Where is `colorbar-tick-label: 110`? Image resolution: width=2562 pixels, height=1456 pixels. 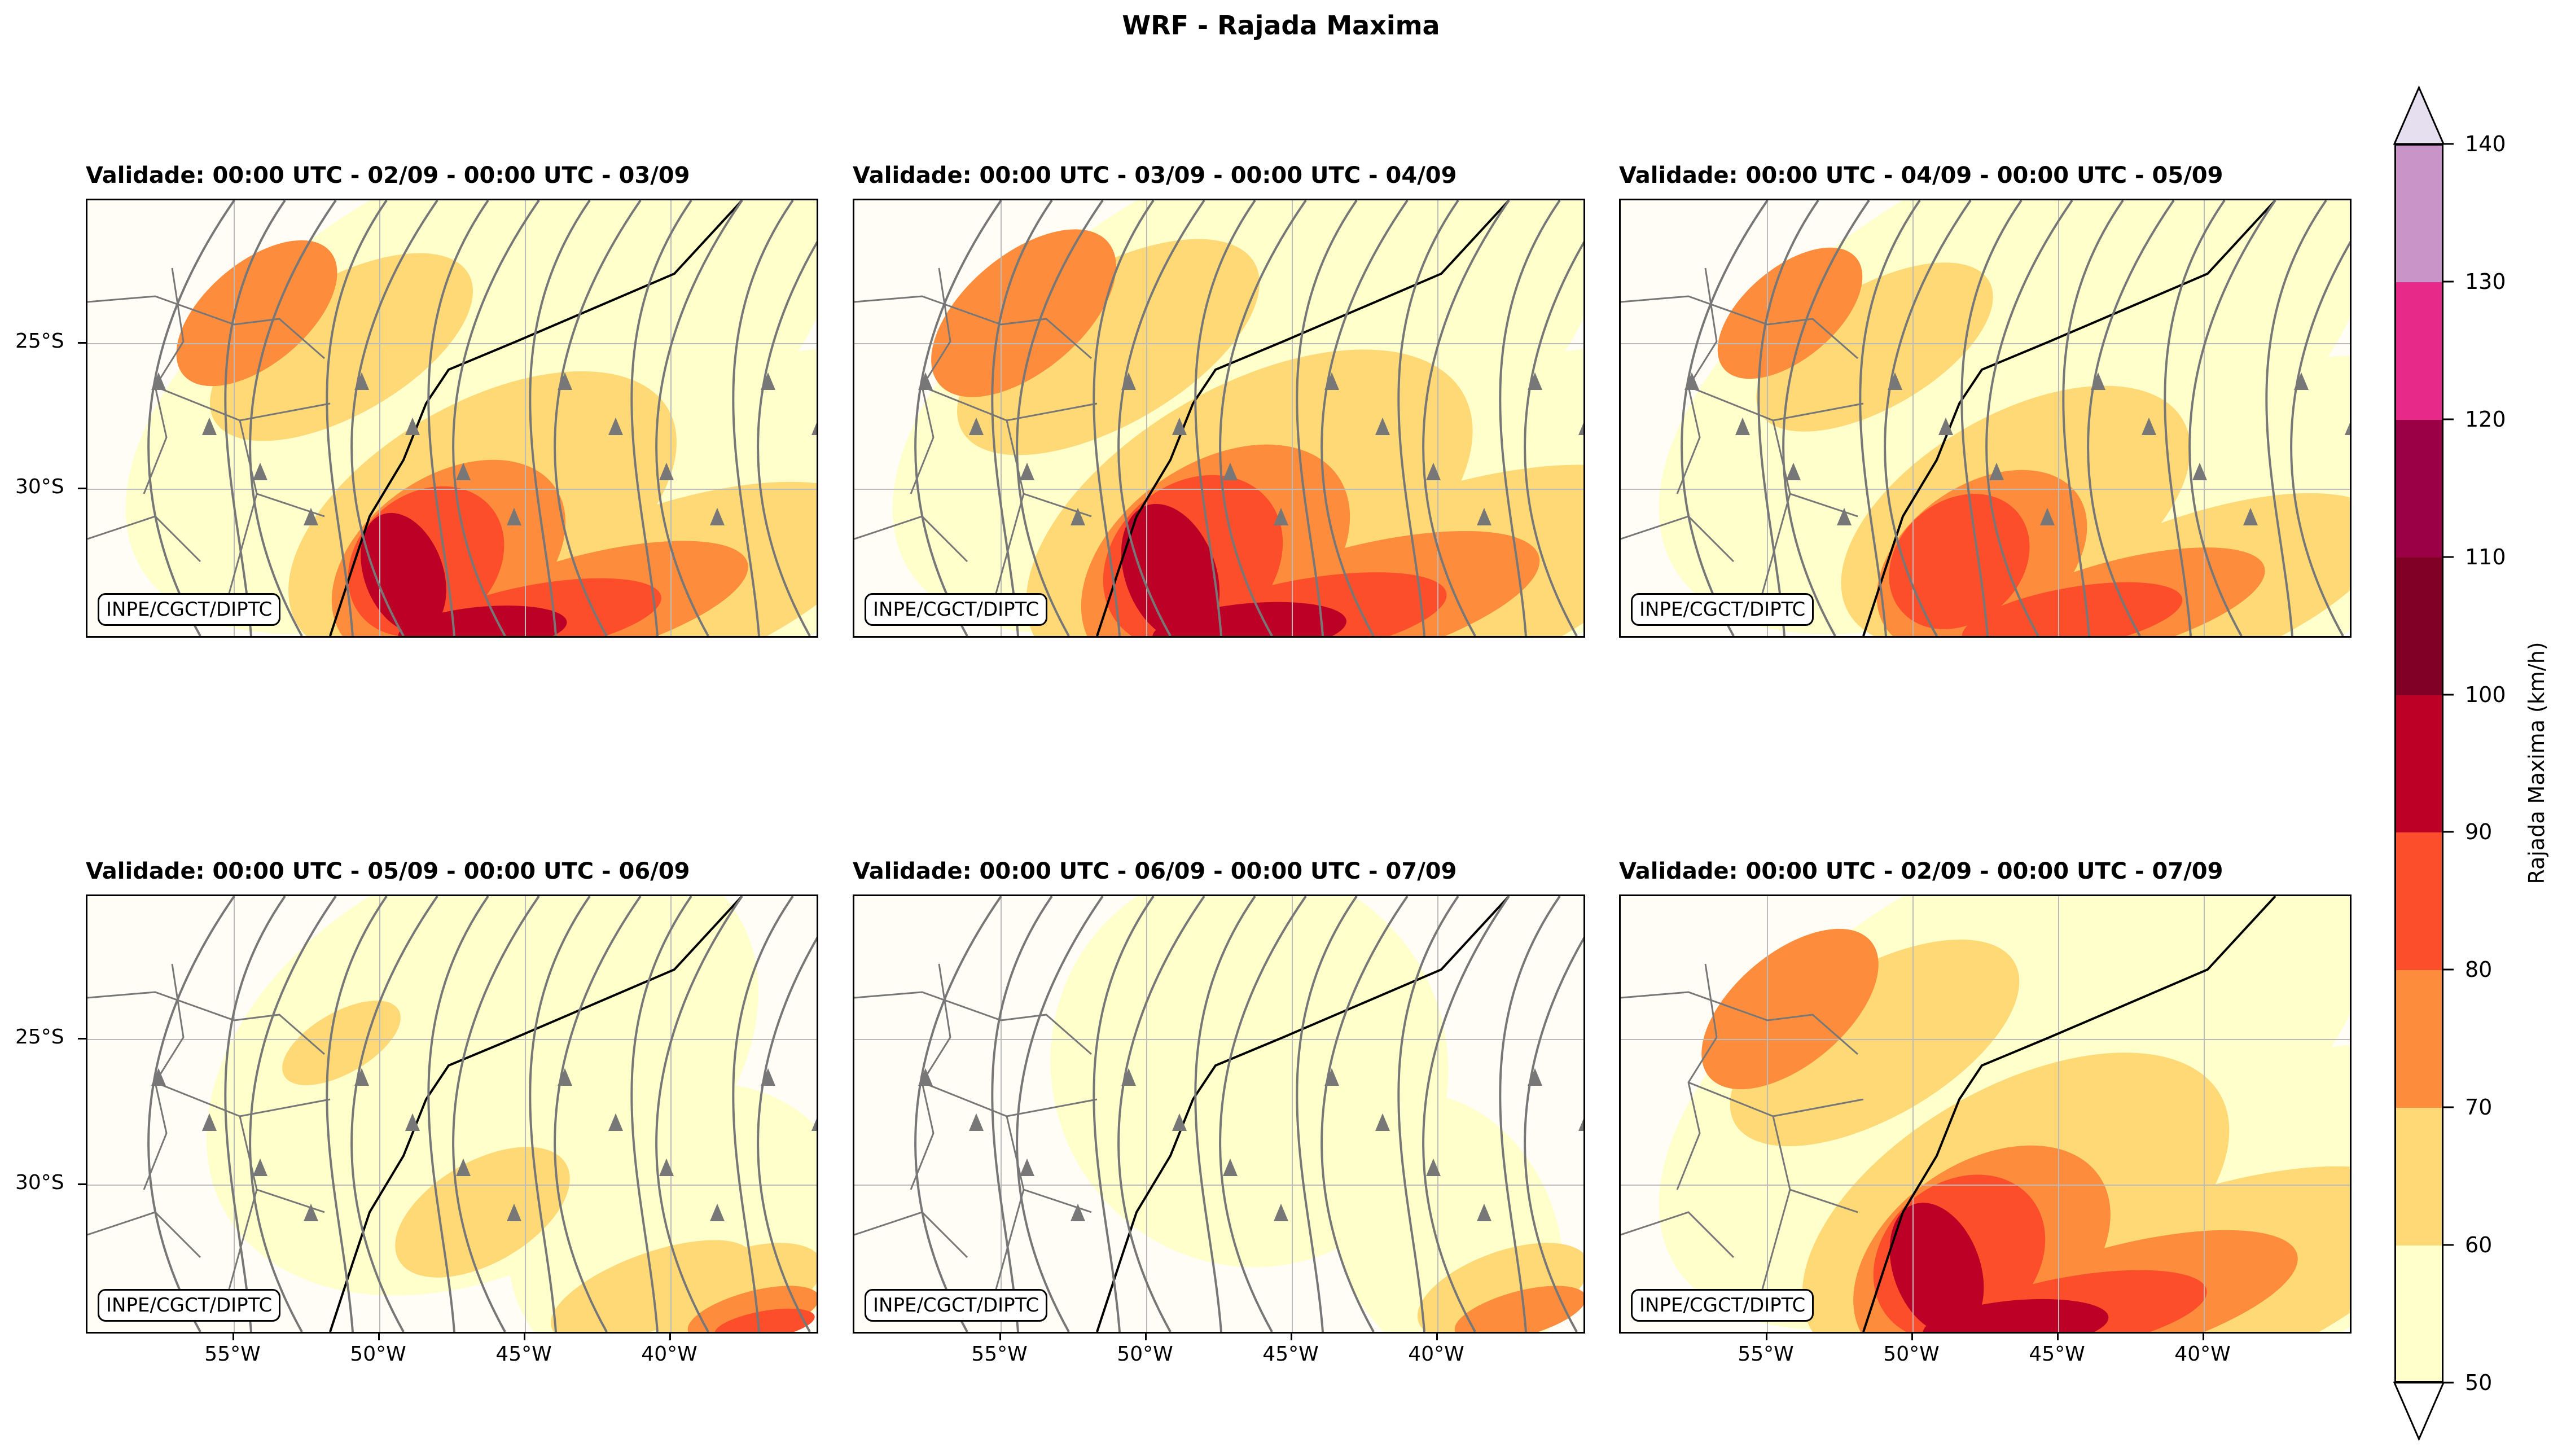
colorbar-tick-label: 110 is located at coordinates (2485, 556).